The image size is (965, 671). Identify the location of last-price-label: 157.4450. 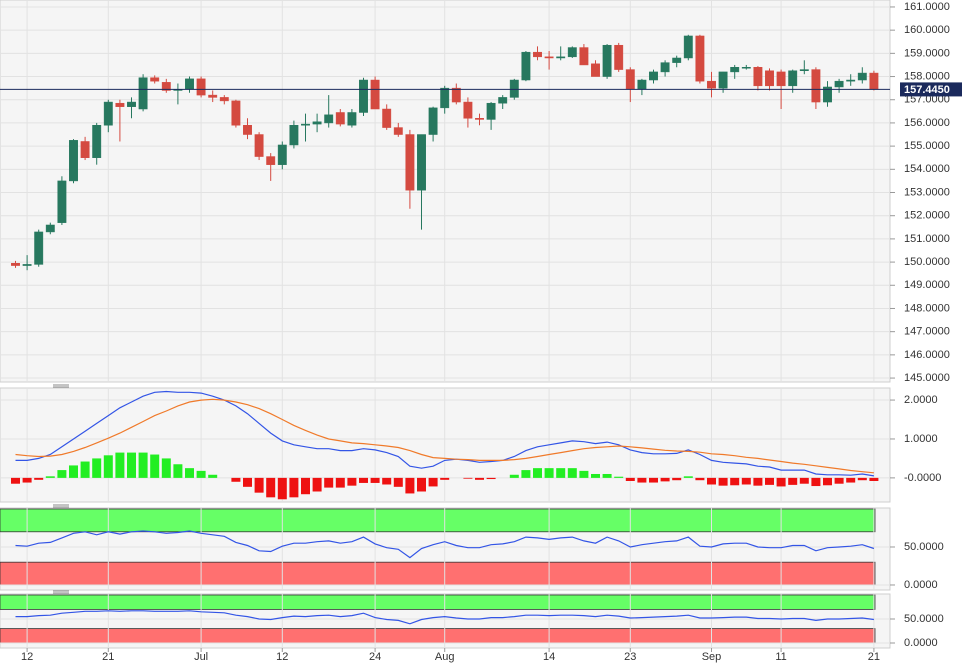
(927, 90).